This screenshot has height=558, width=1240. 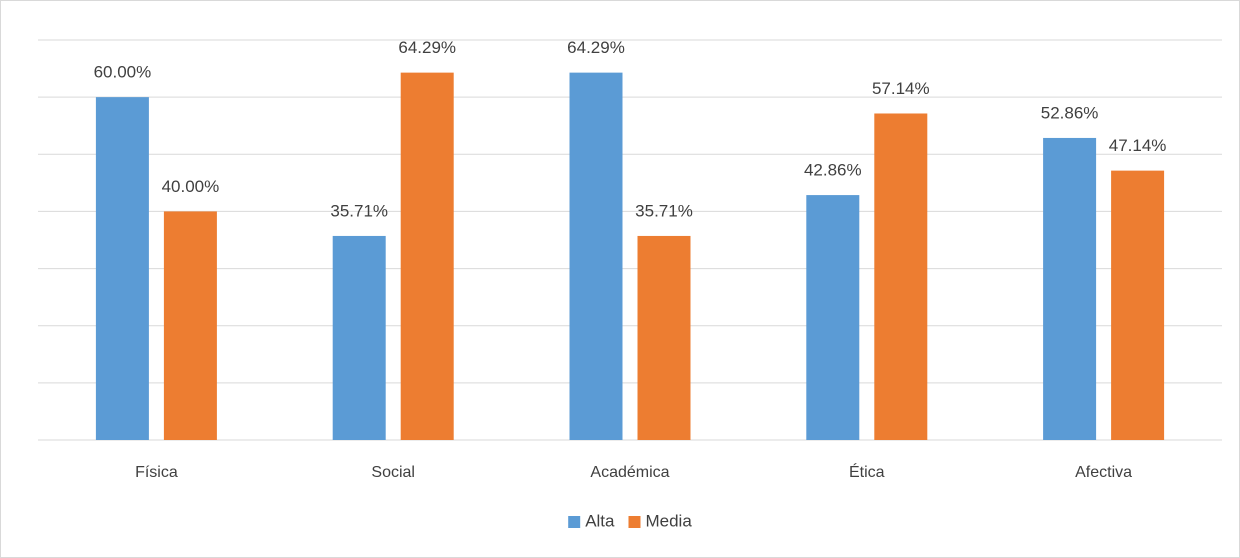 I want to click on value-label: 57.14%, so click(x=901, y=88).